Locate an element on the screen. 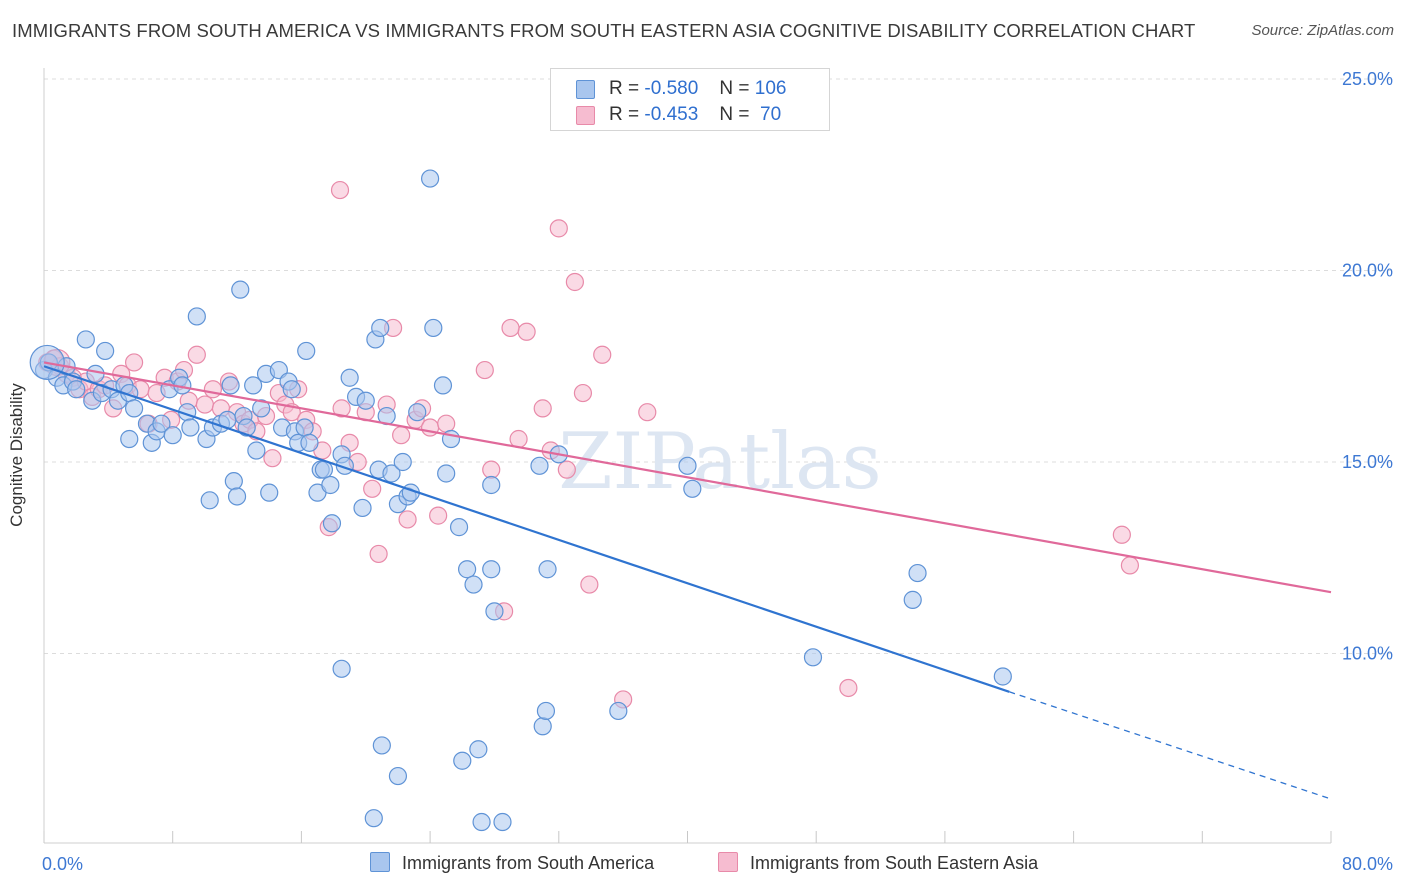 This screenshot has width=1406, height=892. x-tick-label: 80.0% is located at coordinates (1367, 864).